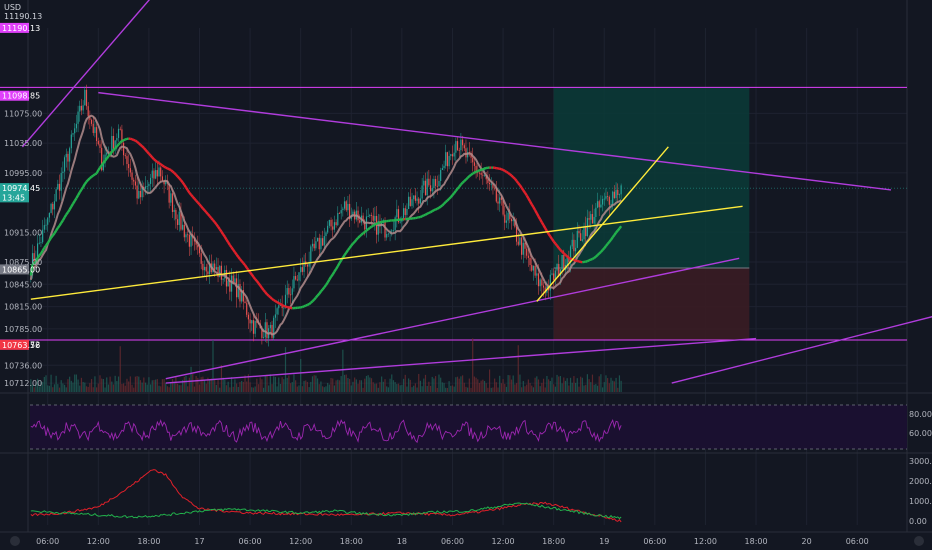  What do you see at coordinates (14, 269) in the screenshot?
I see `ma-value-badge-bg` at bounding box center [14, 269].